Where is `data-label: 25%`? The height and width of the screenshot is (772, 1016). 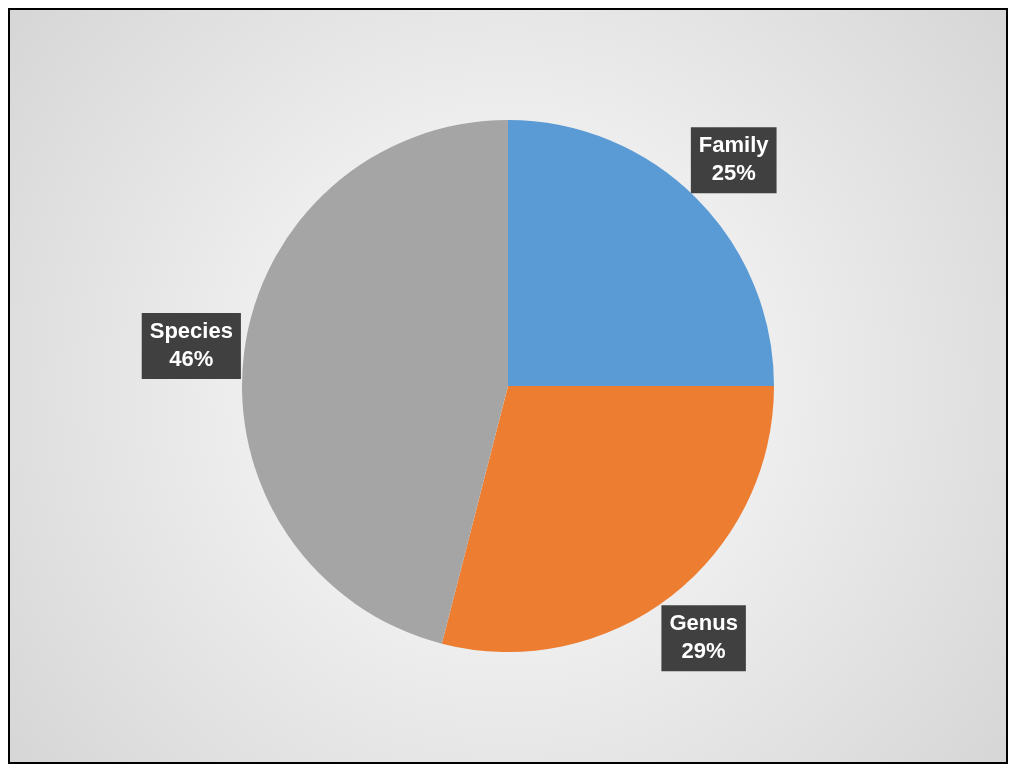 data-label: 25% is located at coordinates (733, 173).